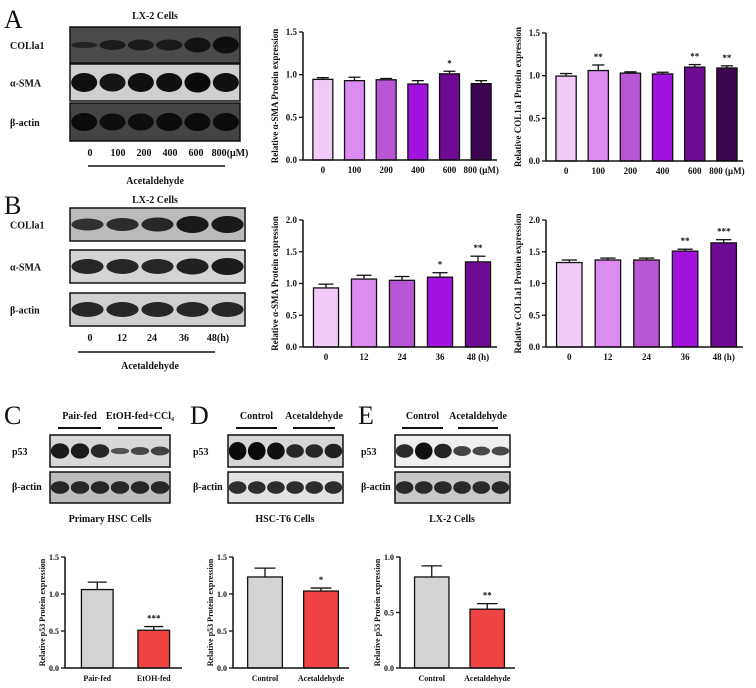 The image size is (756, 688). What do you see at coordinates (422, 416) in the screenshot?
I see `group-label-E: Control` at bounding box center [422, 416].